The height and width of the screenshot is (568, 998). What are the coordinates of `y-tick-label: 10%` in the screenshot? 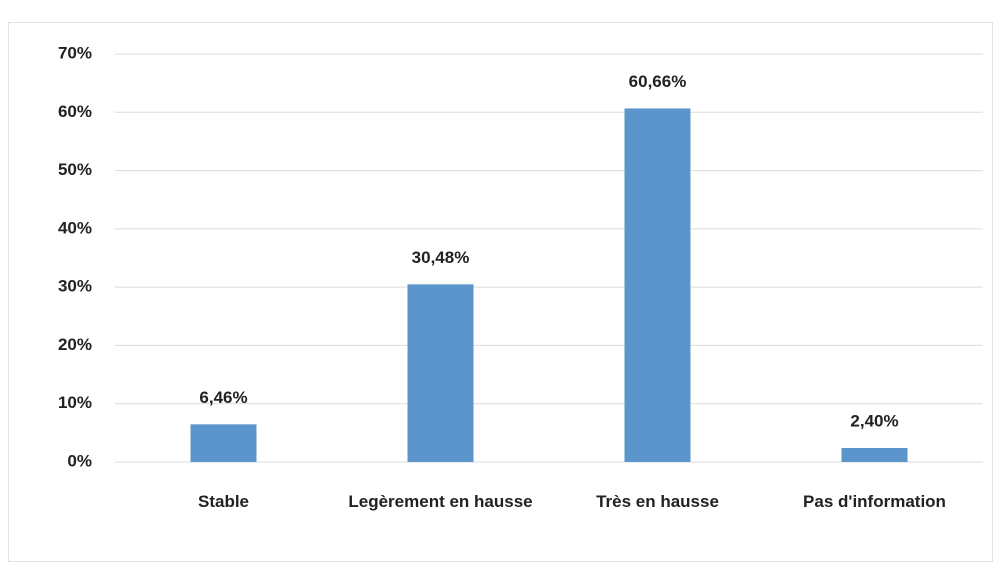 It's located at (75, 402).